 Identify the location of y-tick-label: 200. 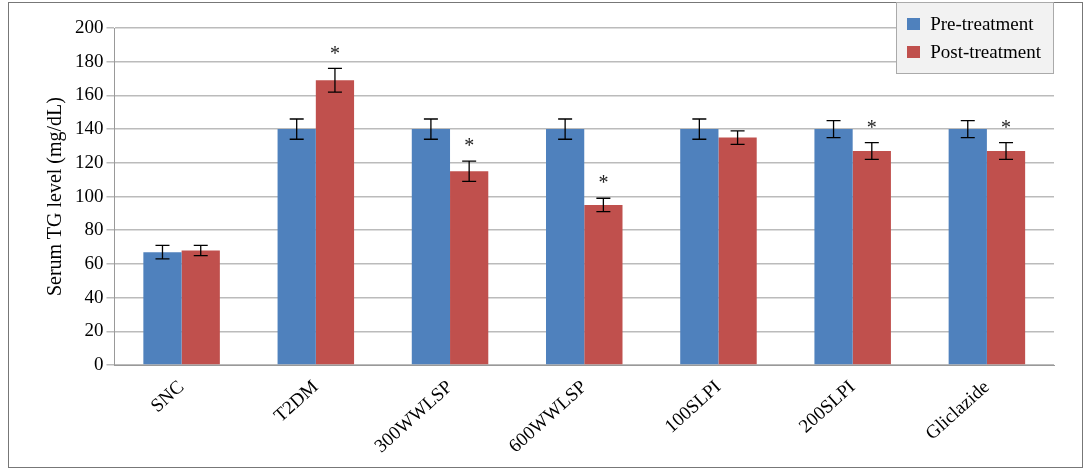
(89, 26).